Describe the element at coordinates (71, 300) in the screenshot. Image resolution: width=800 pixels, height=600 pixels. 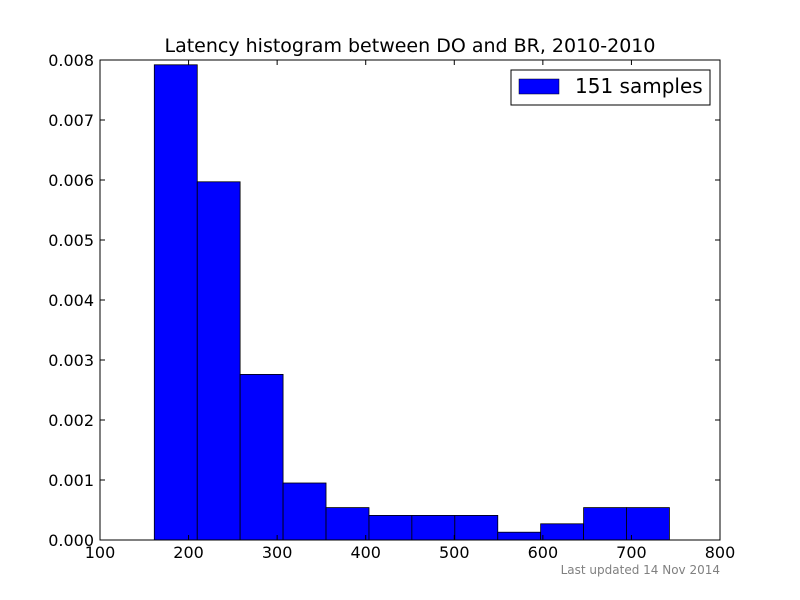
I see `y-tick-label: 0.004` at that location.